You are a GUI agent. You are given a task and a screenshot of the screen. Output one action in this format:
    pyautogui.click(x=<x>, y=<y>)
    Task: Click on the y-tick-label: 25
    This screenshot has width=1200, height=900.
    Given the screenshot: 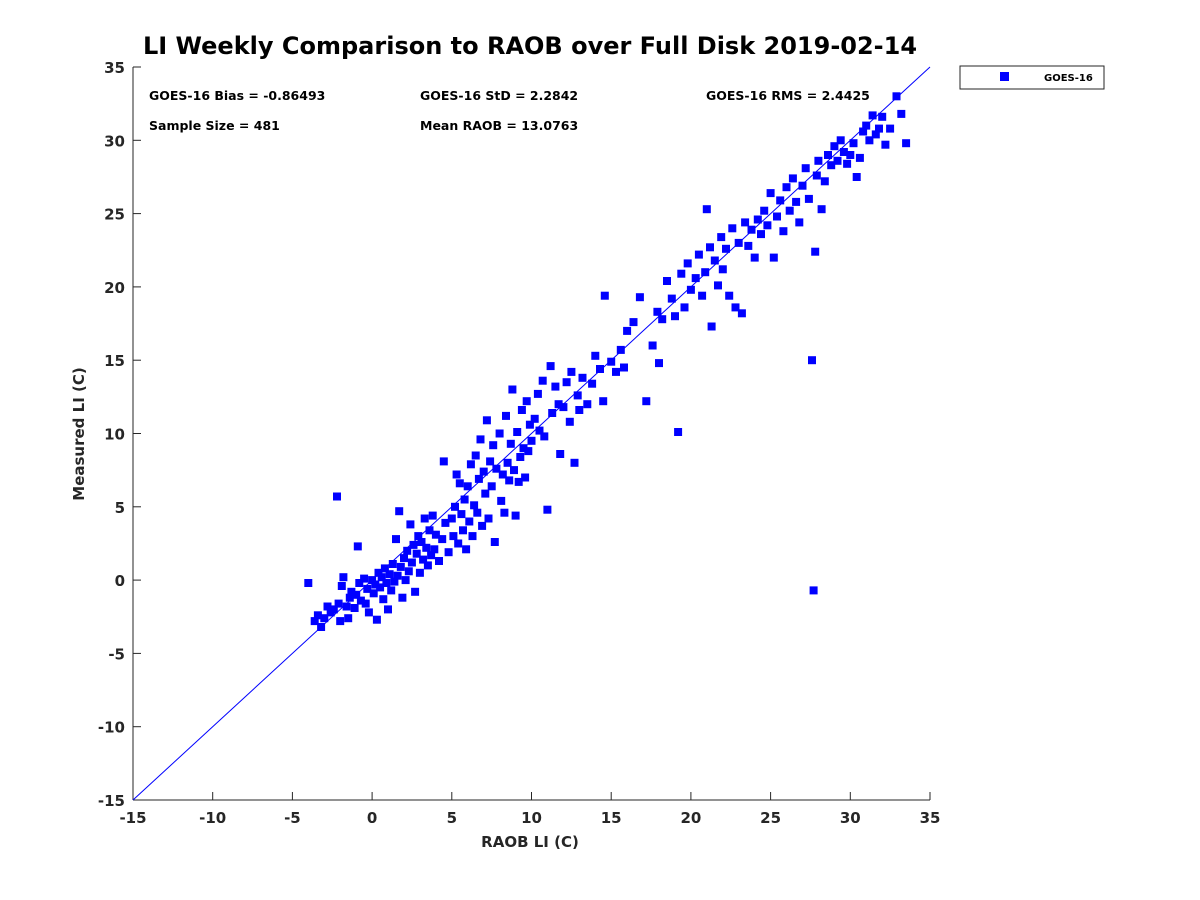 What is the action you would take?
    pyautogui.click(x=114, y=215)
    